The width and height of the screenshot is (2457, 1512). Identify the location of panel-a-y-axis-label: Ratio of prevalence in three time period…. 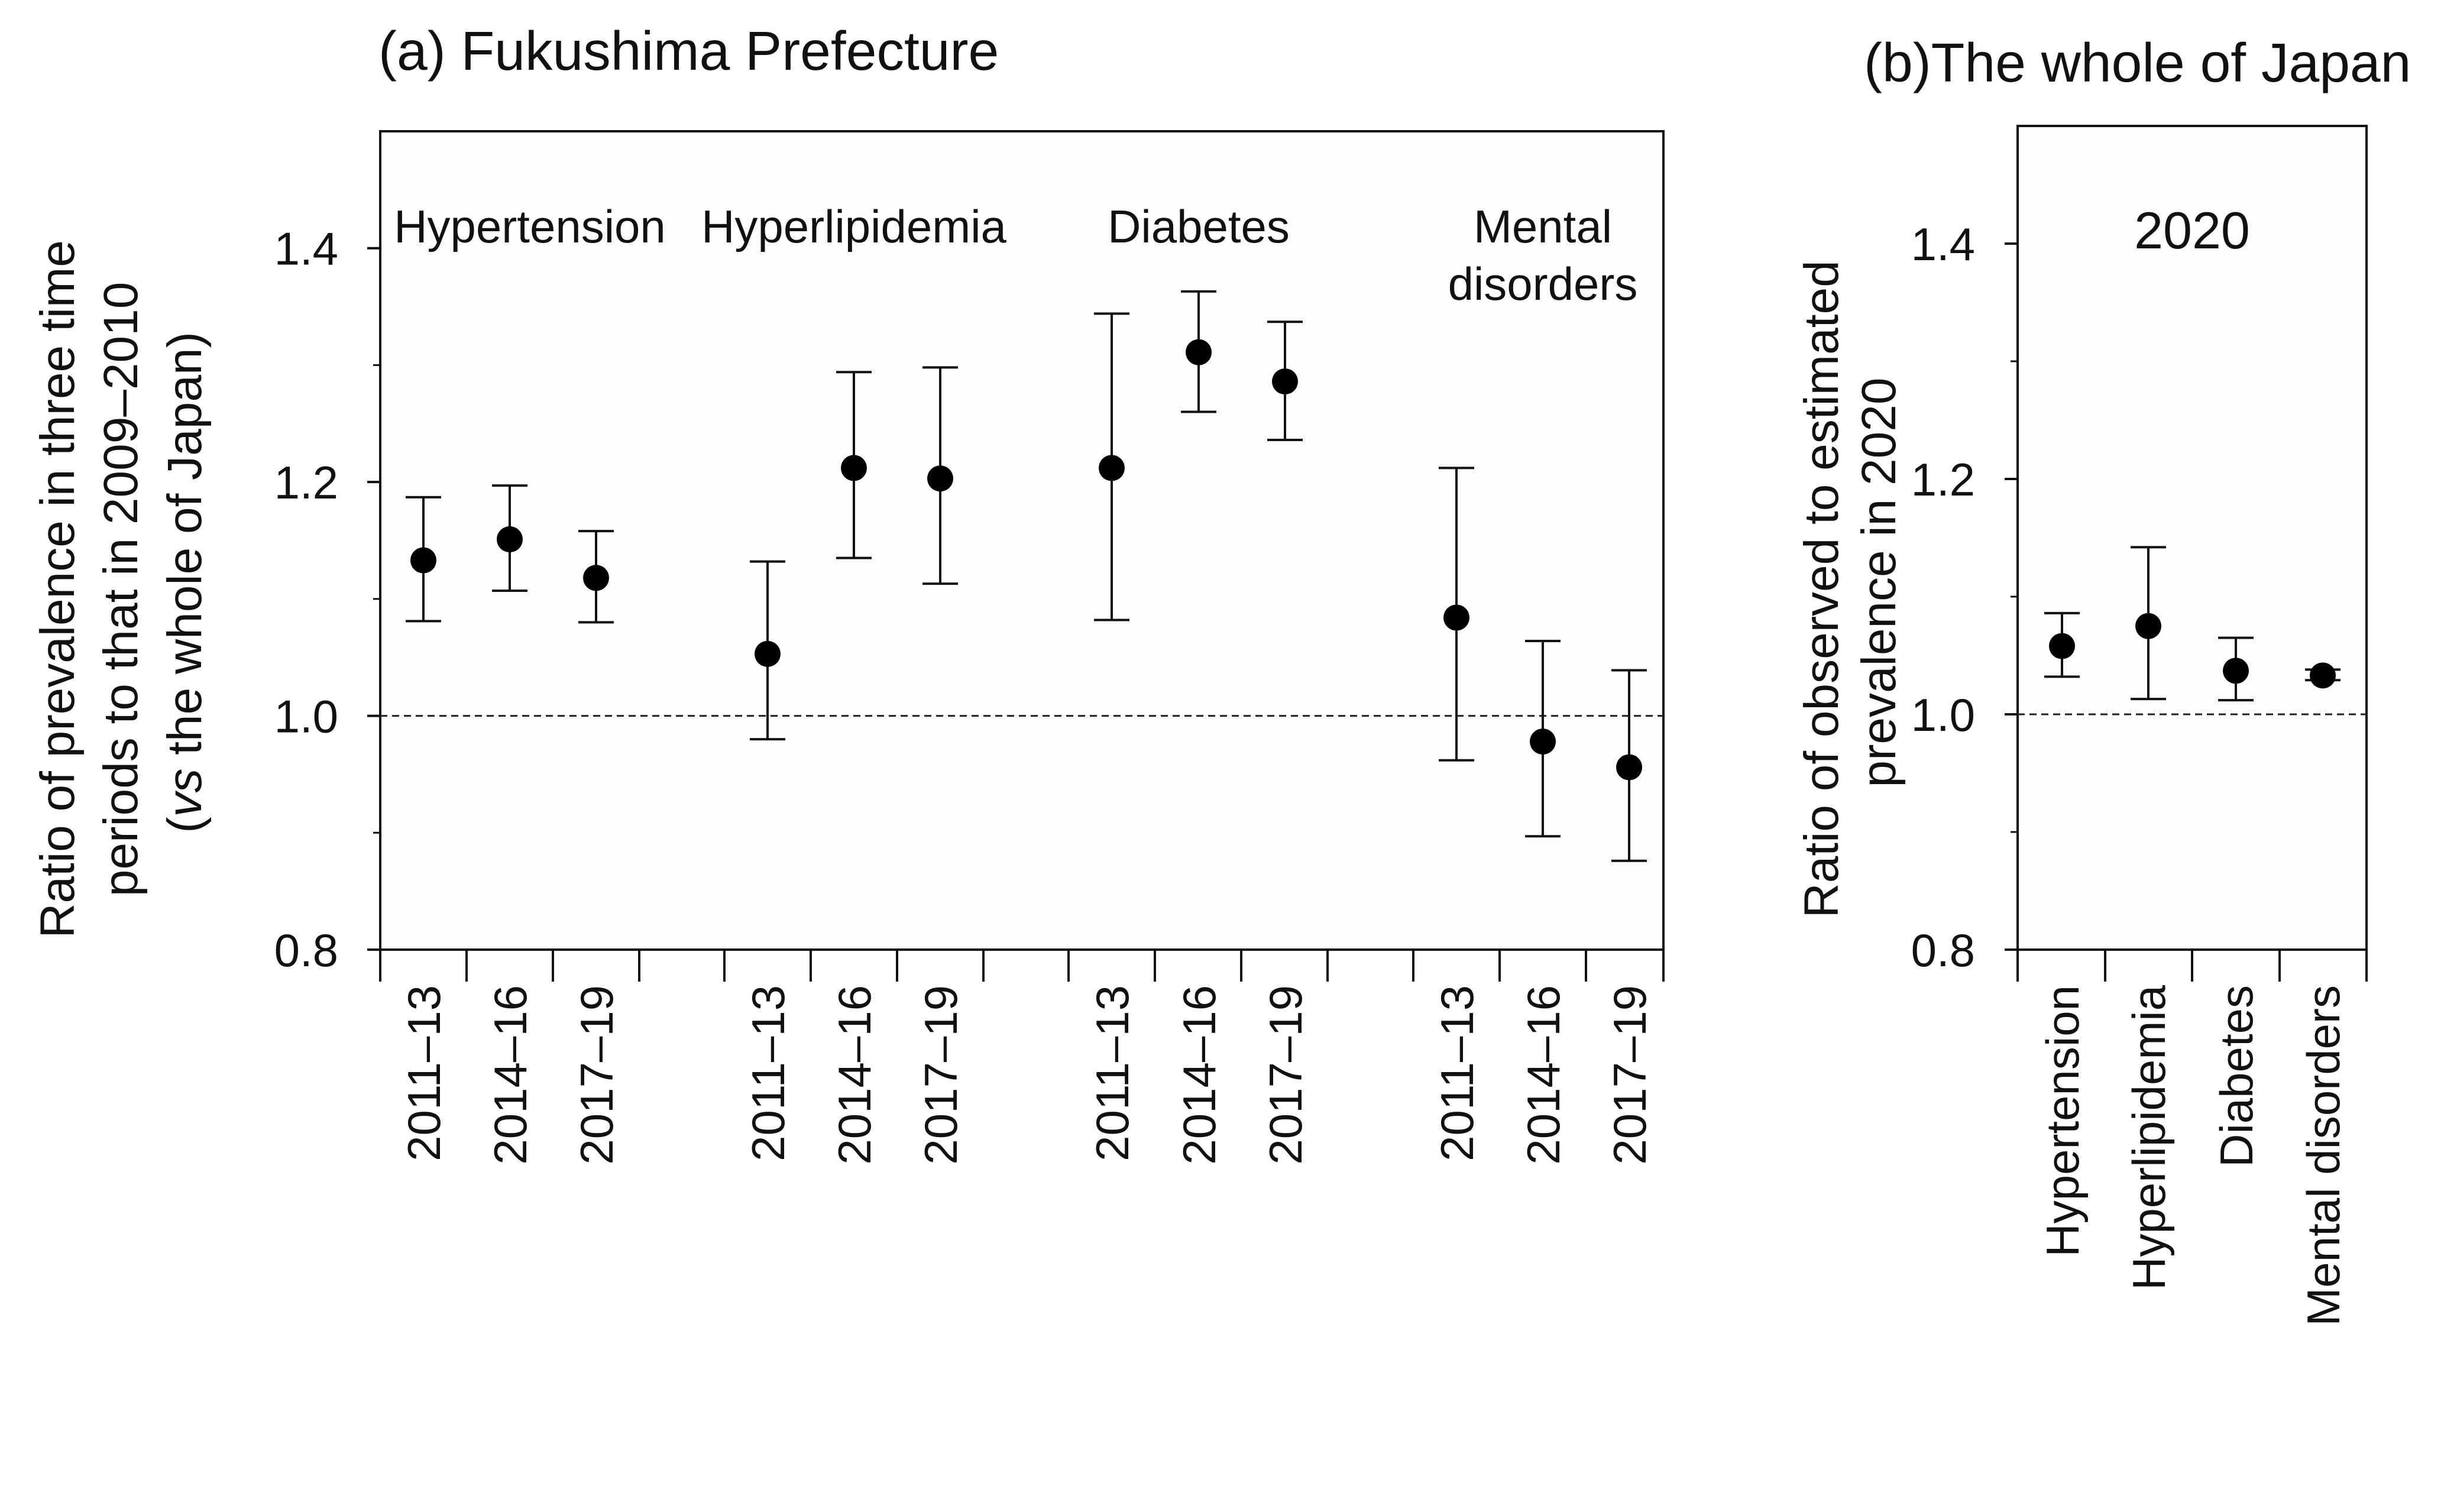
(121, 582).